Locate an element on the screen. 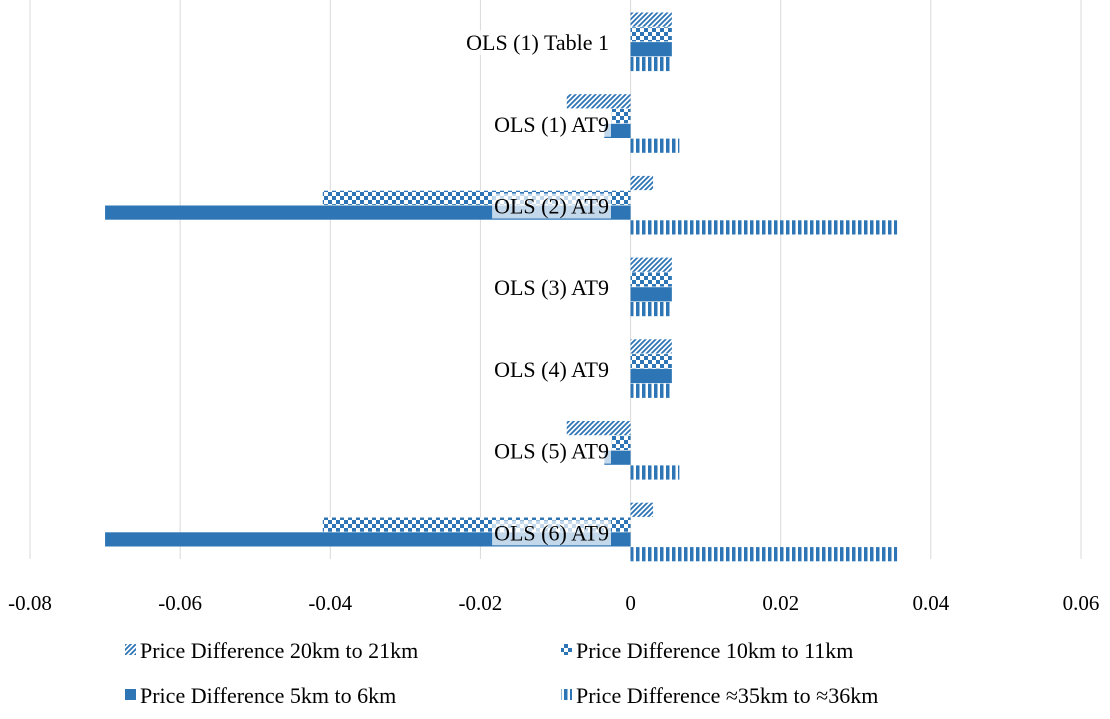 This screenshot has height=719, width=1110. x-tick-label: -0.04 is located at coordinates (330, 603).